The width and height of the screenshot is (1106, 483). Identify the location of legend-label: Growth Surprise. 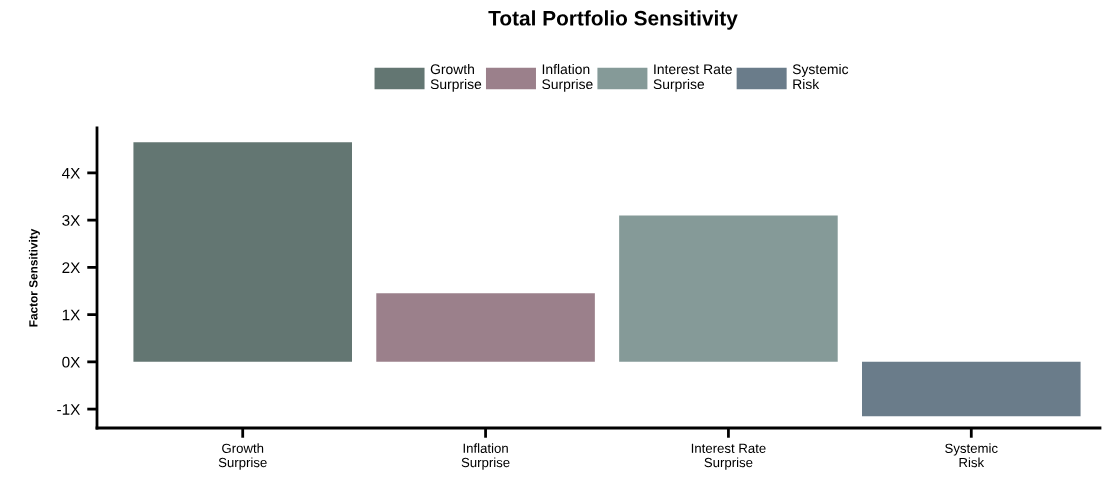
(456, 77).